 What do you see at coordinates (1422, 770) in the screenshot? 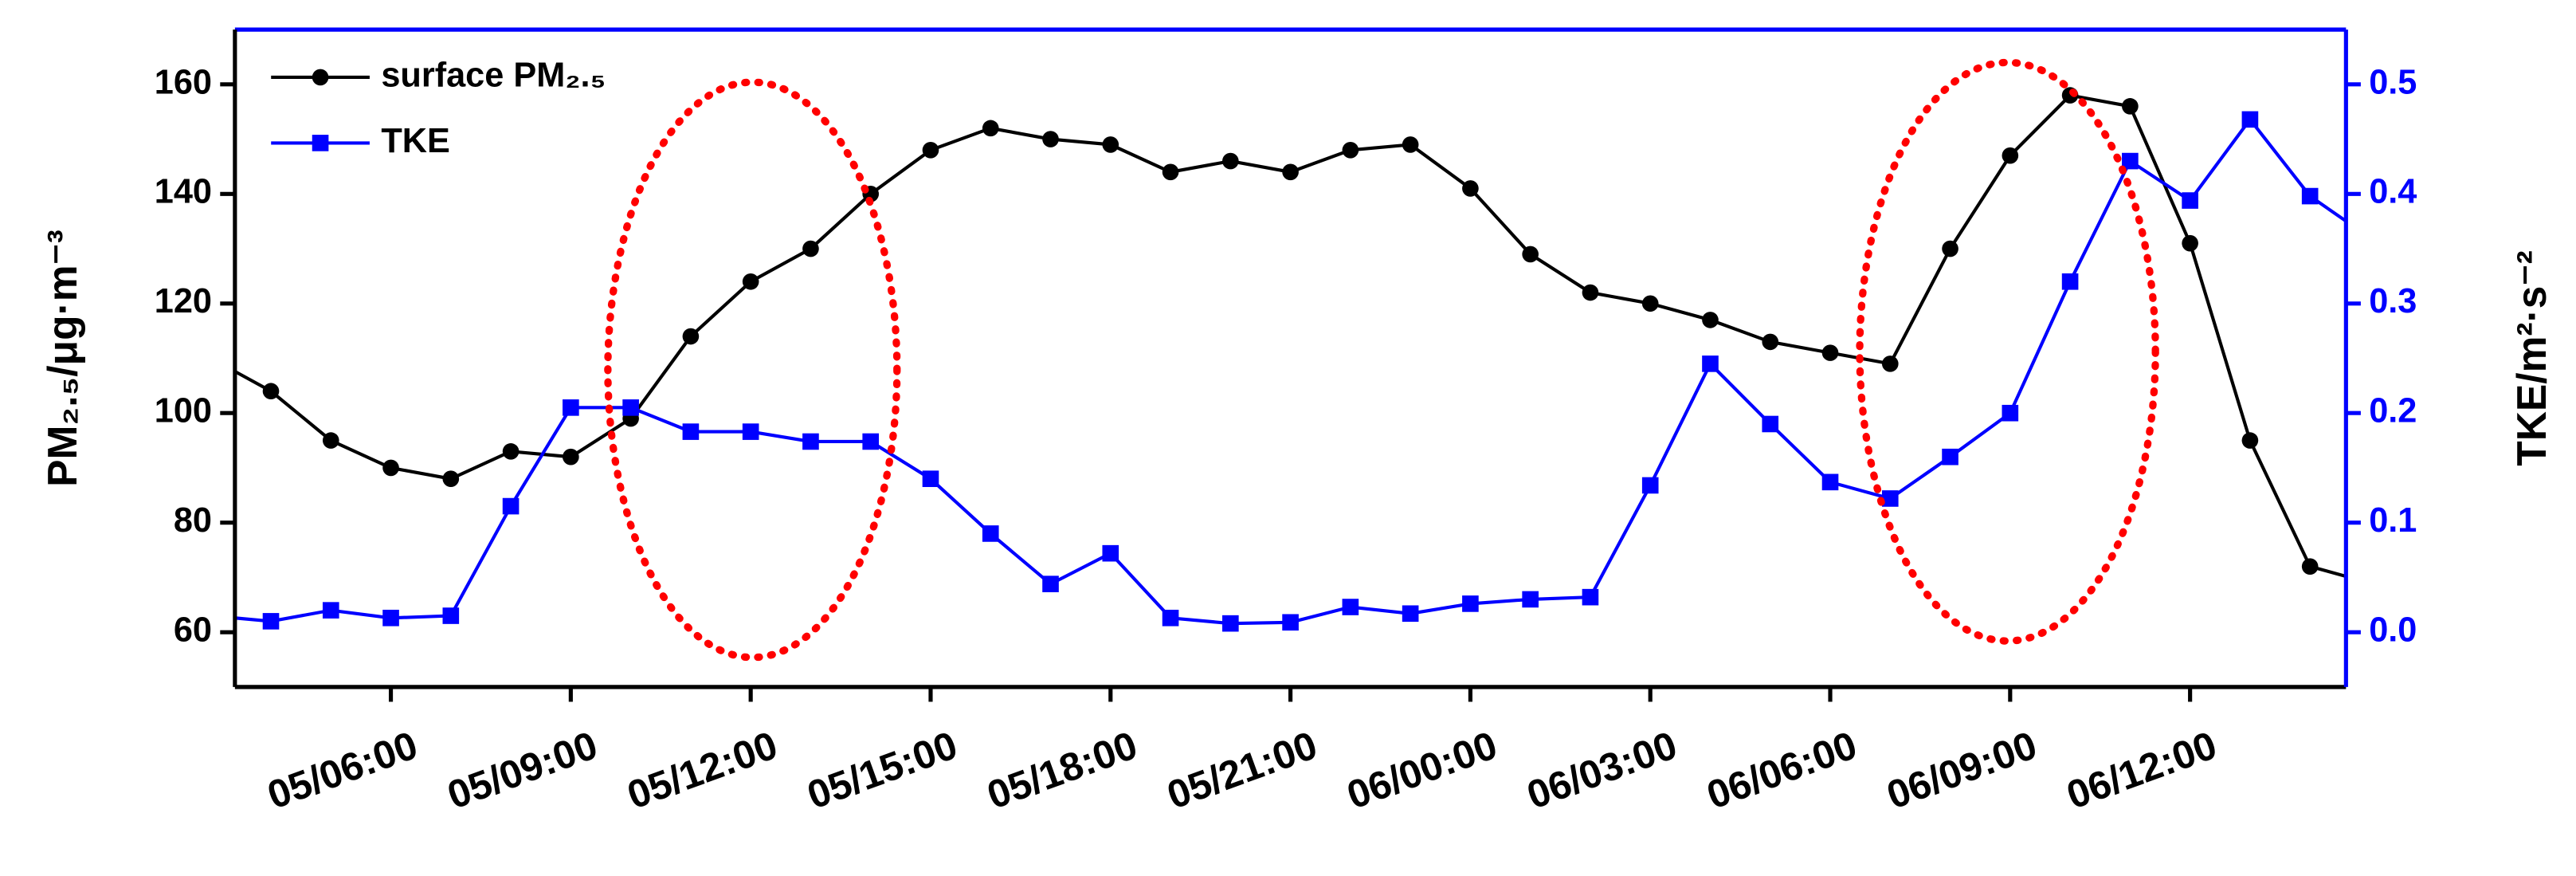
I see `x-tick-label: 06/00:00` at bounding box center [1422, 770].